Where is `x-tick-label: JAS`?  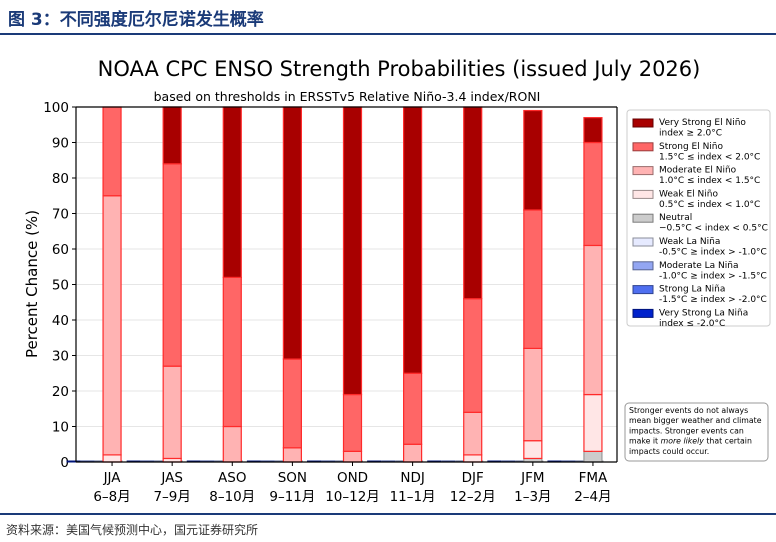
x-tick-label: JAS is located at coordinates (171, 478).